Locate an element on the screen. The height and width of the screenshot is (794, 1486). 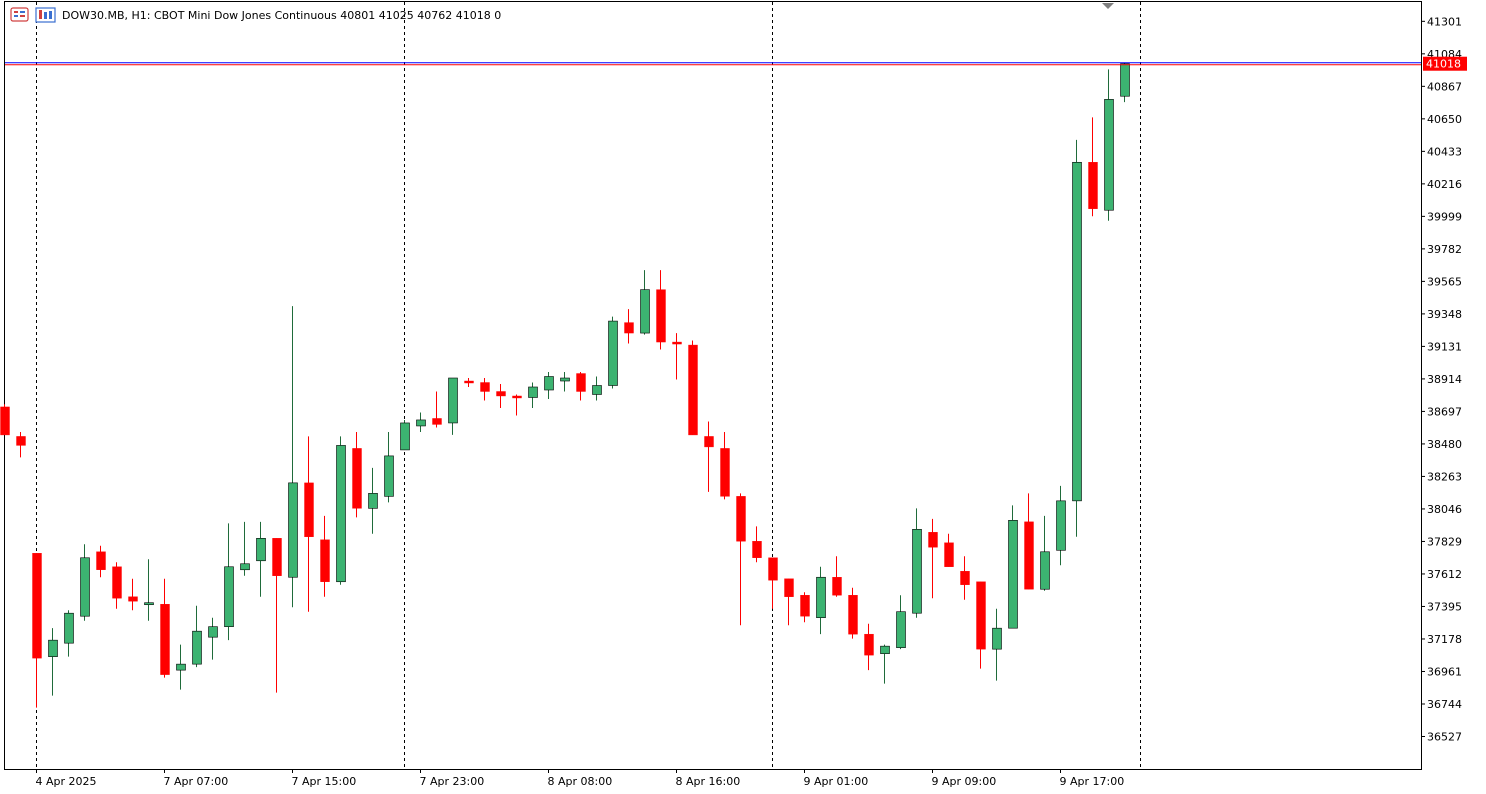
x-tick-label: 7 Apr 15:00 is located at coordinates (324, 781).